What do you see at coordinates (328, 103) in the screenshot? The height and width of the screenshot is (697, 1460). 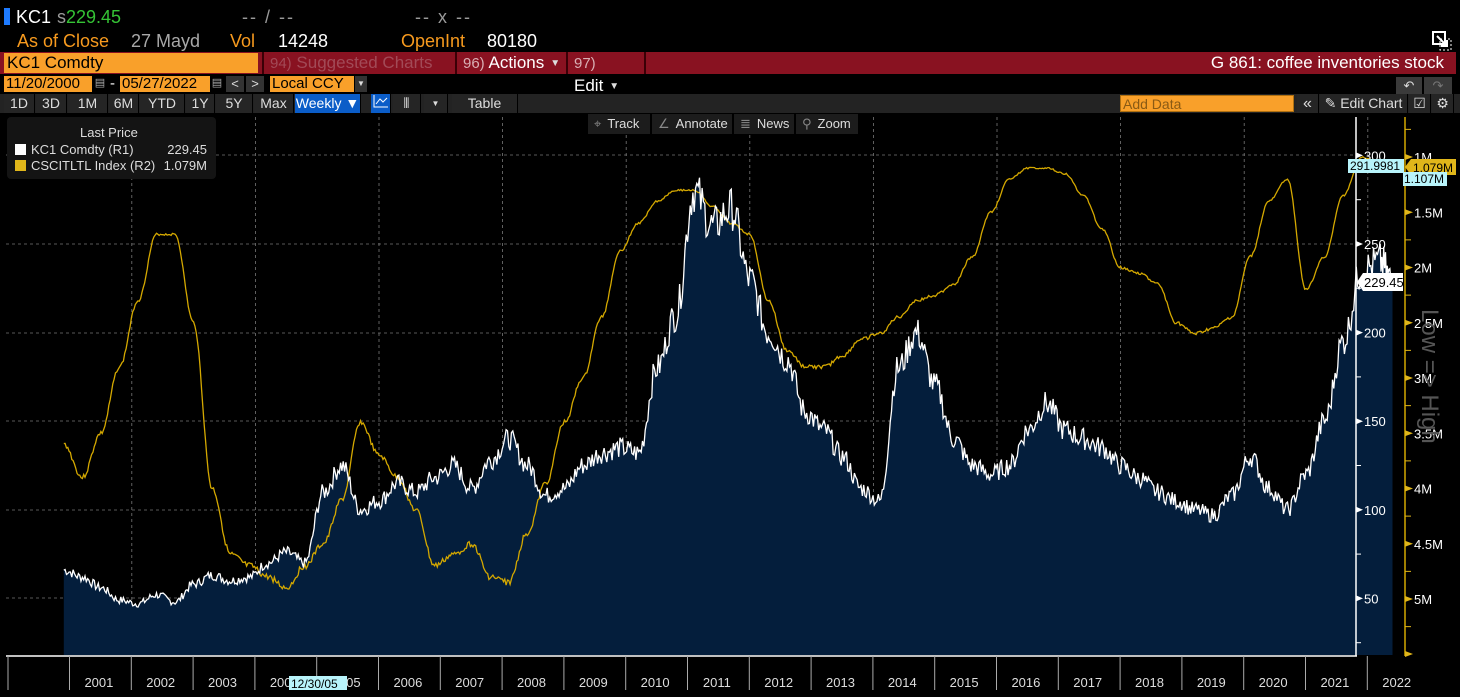 I see `frequency-select: Weekly ▼` at bounding box center [328, 103].